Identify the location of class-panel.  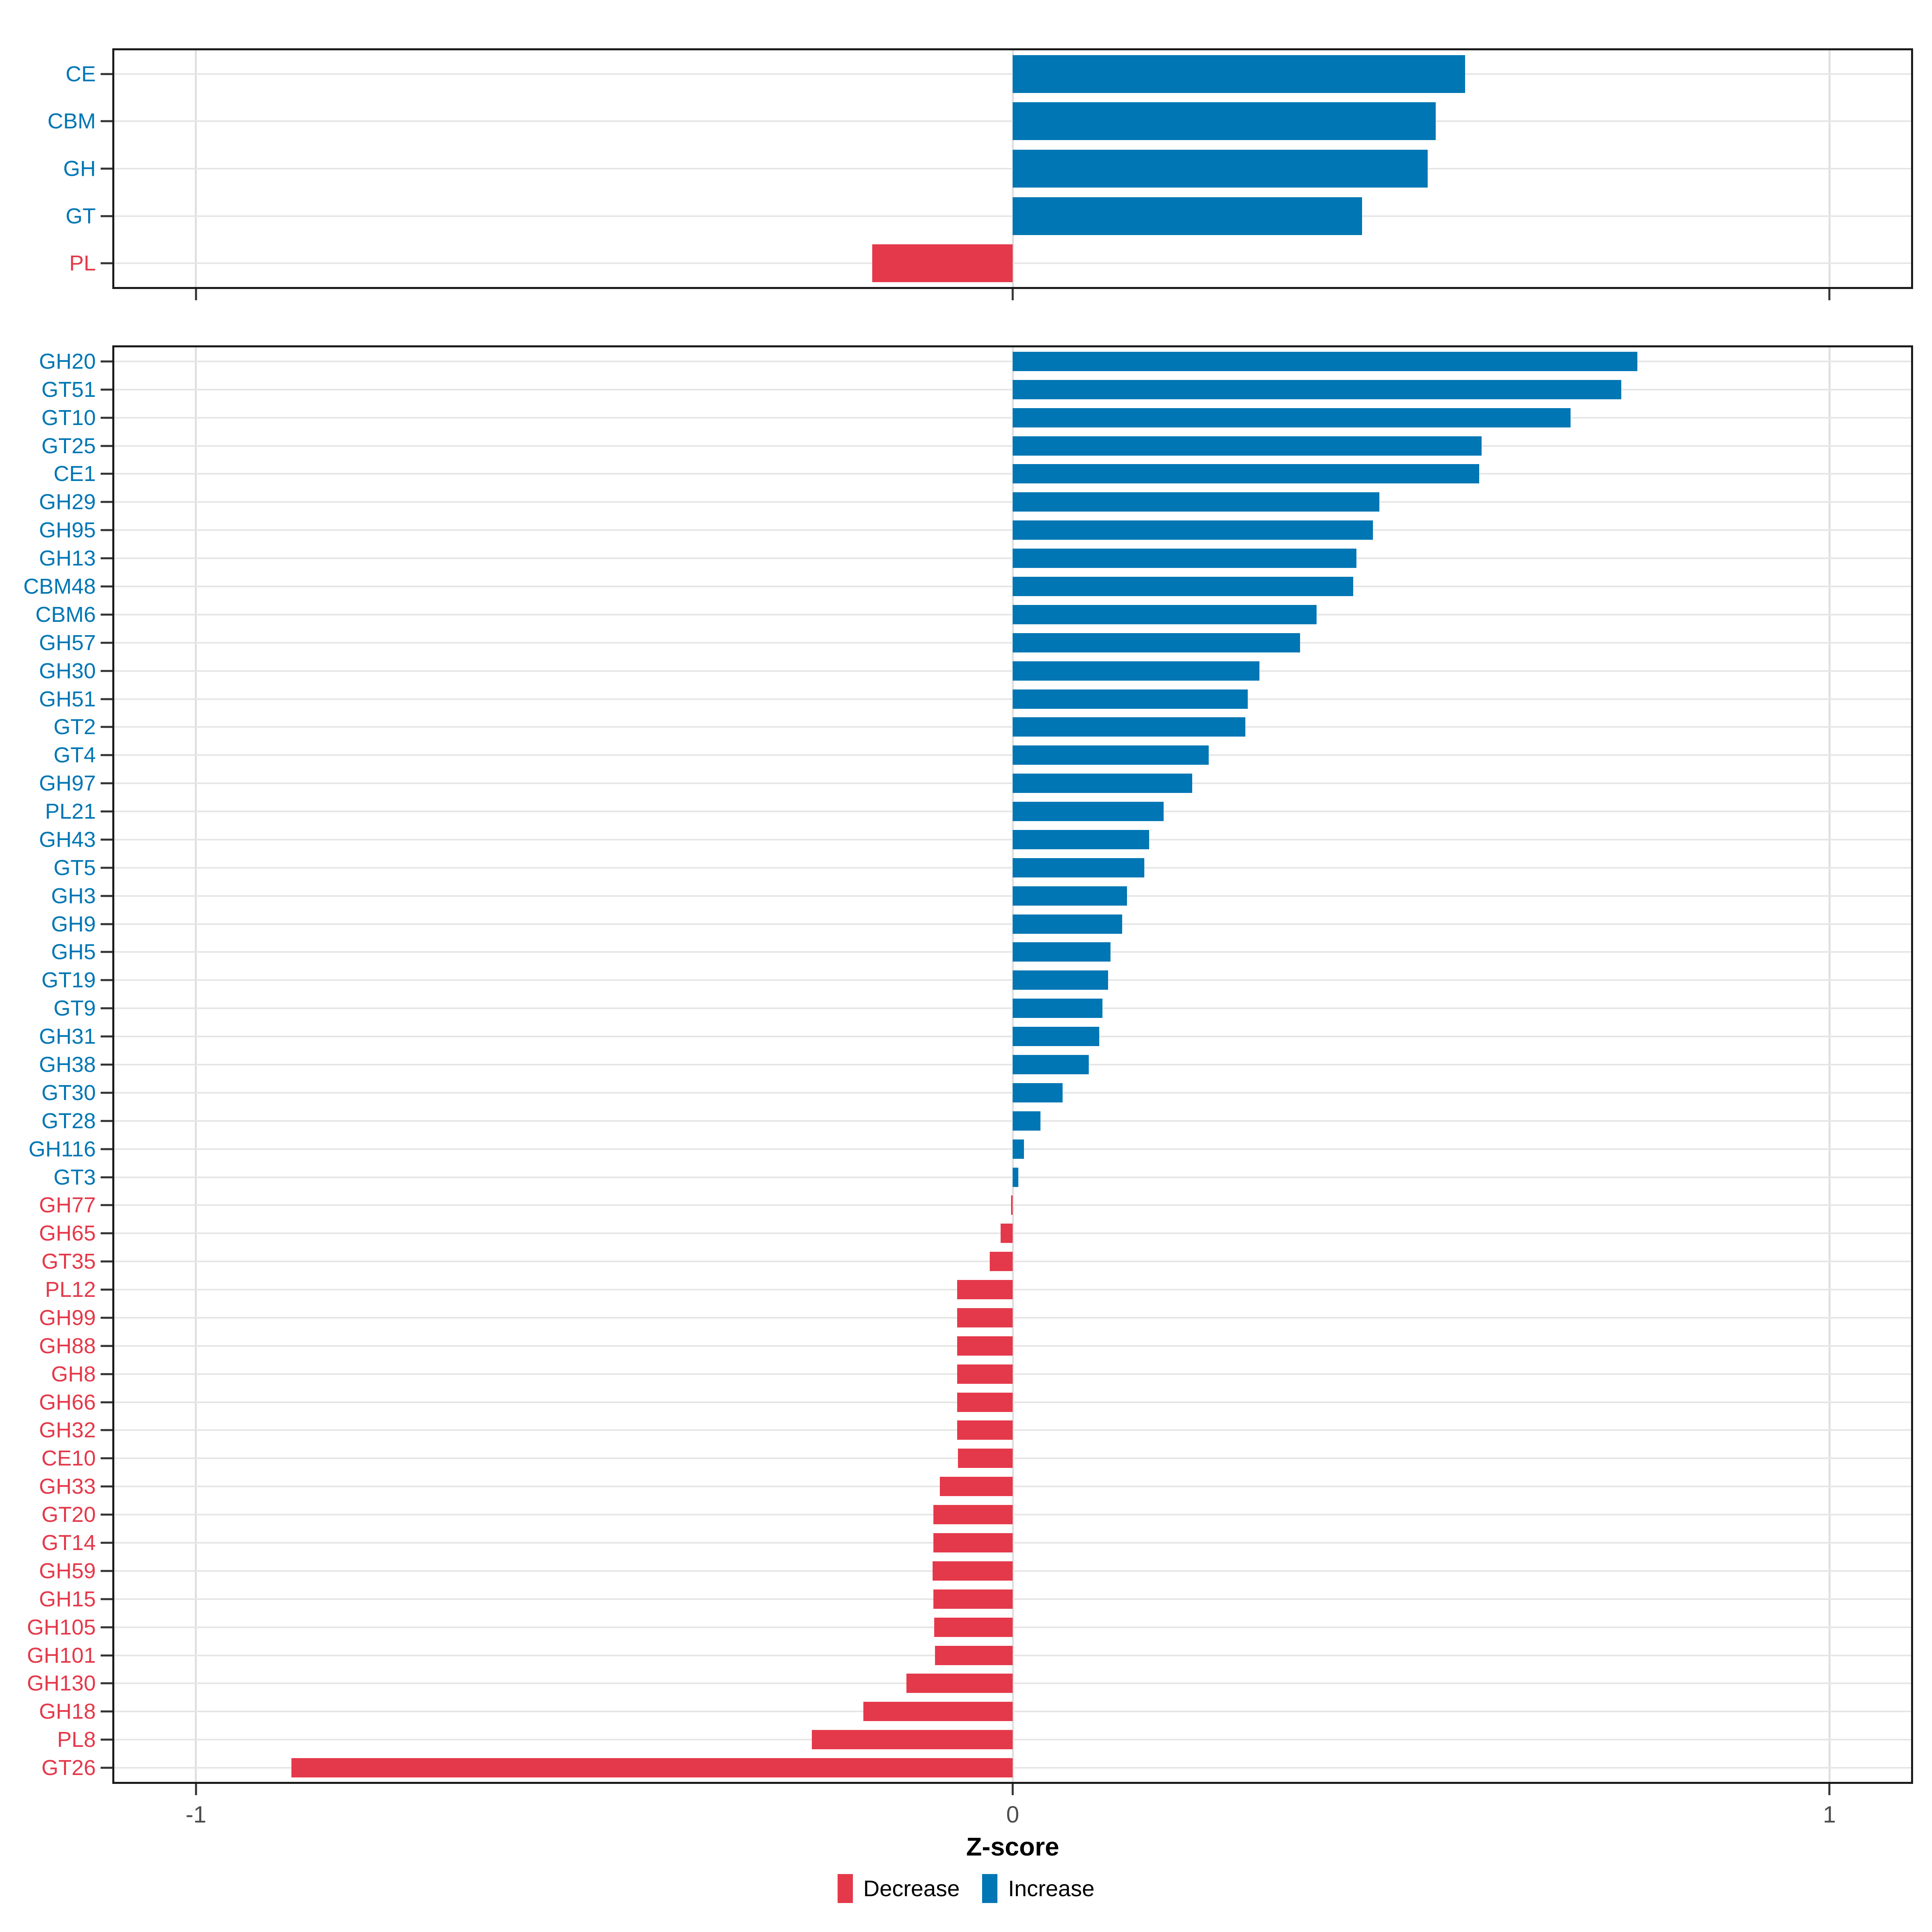
(1012, 168).